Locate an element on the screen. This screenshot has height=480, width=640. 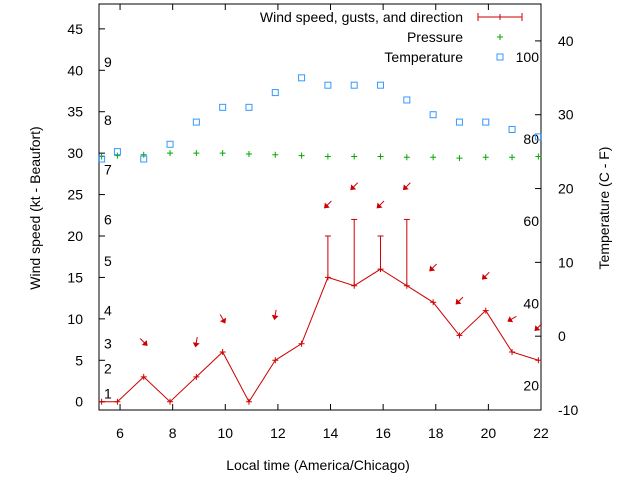
x-axis-label: Local time (America/Chicago) is located at coordinates (318, 465).